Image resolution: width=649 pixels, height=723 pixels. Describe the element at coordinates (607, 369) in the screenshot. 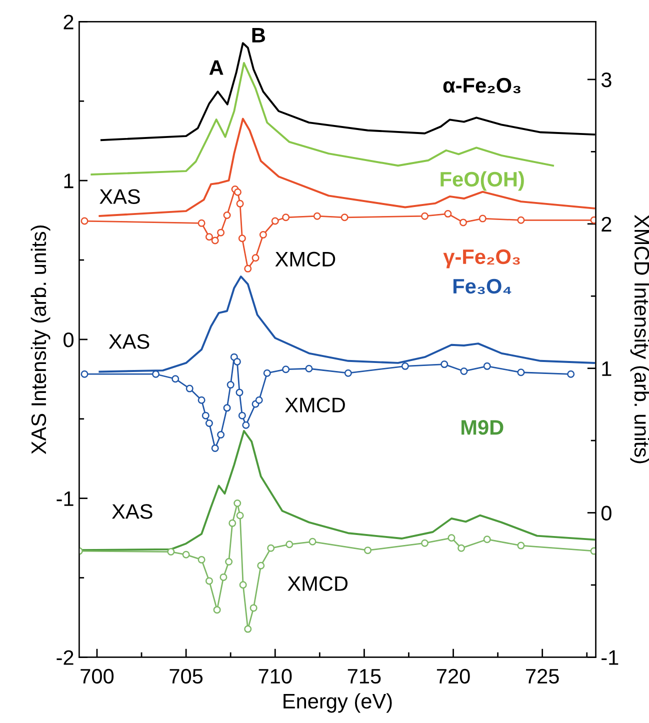

I see `y2-tick-label: 1` at that location.